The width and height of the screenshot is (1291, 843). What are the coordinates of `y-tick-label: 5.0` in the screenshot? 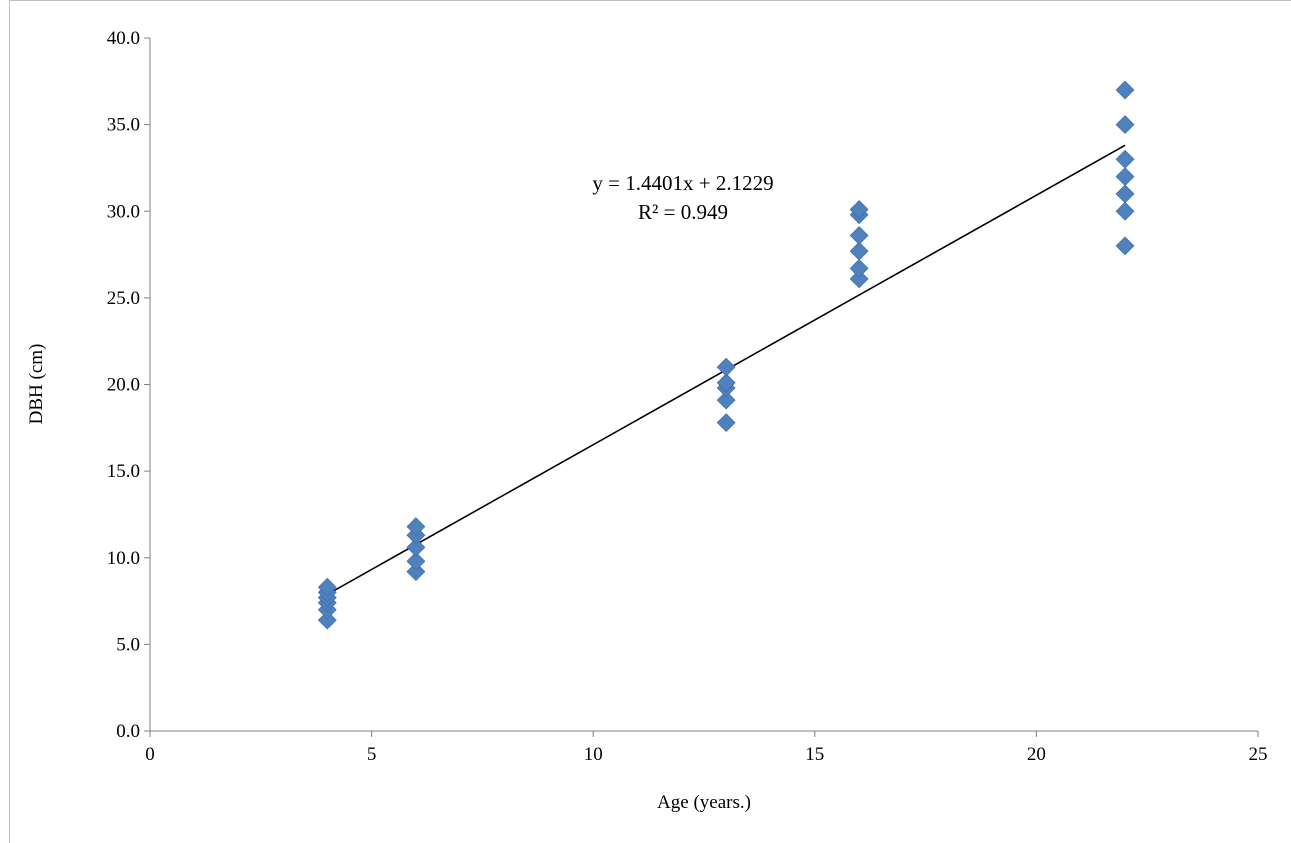 It's located at (128, 644).